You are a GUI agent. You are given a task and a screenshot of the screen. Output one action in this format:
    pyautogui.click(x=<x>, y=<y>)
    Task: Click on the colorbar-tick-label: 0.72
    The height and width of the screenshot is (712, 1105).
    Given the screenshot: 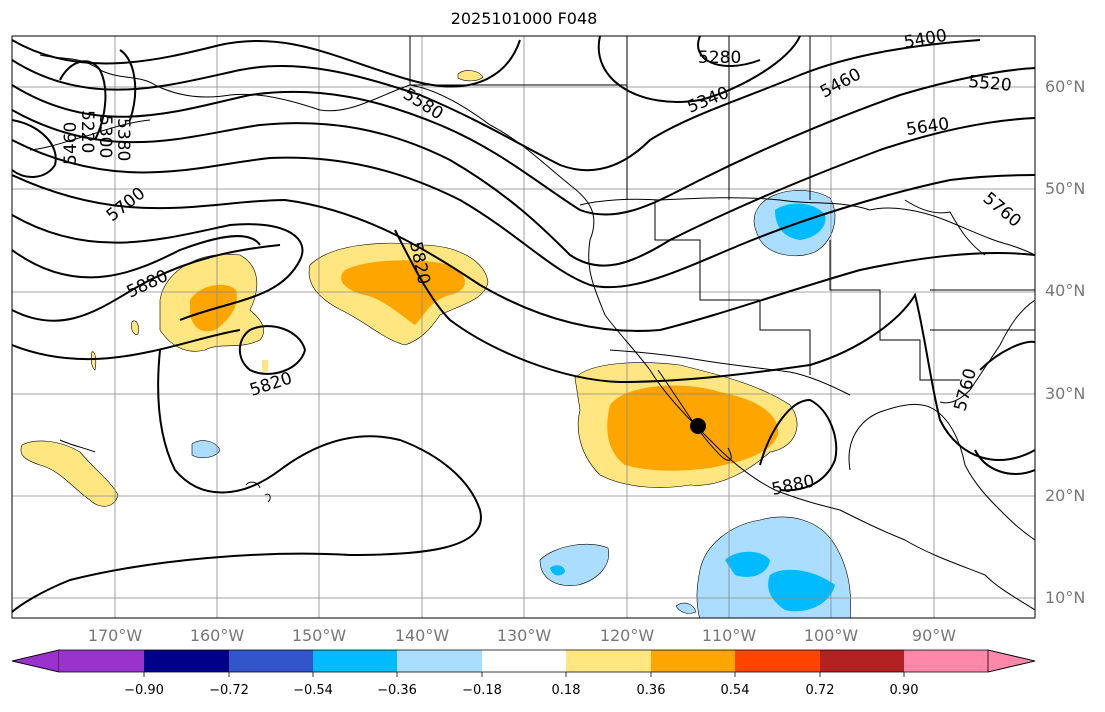 What is the action you would take?
    pyautogui.click(x=820, y=690)
    